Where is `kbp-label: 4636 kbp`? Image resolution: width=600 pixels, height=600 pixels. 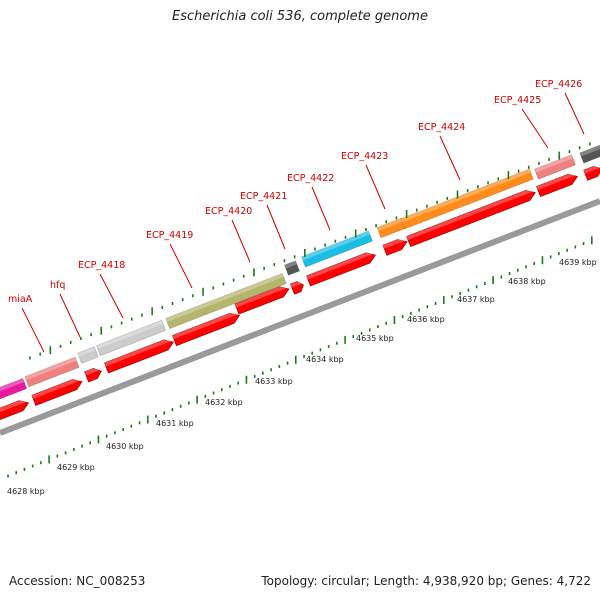 kbp-label: 4636 kbp is located at coordinates (426, 319).